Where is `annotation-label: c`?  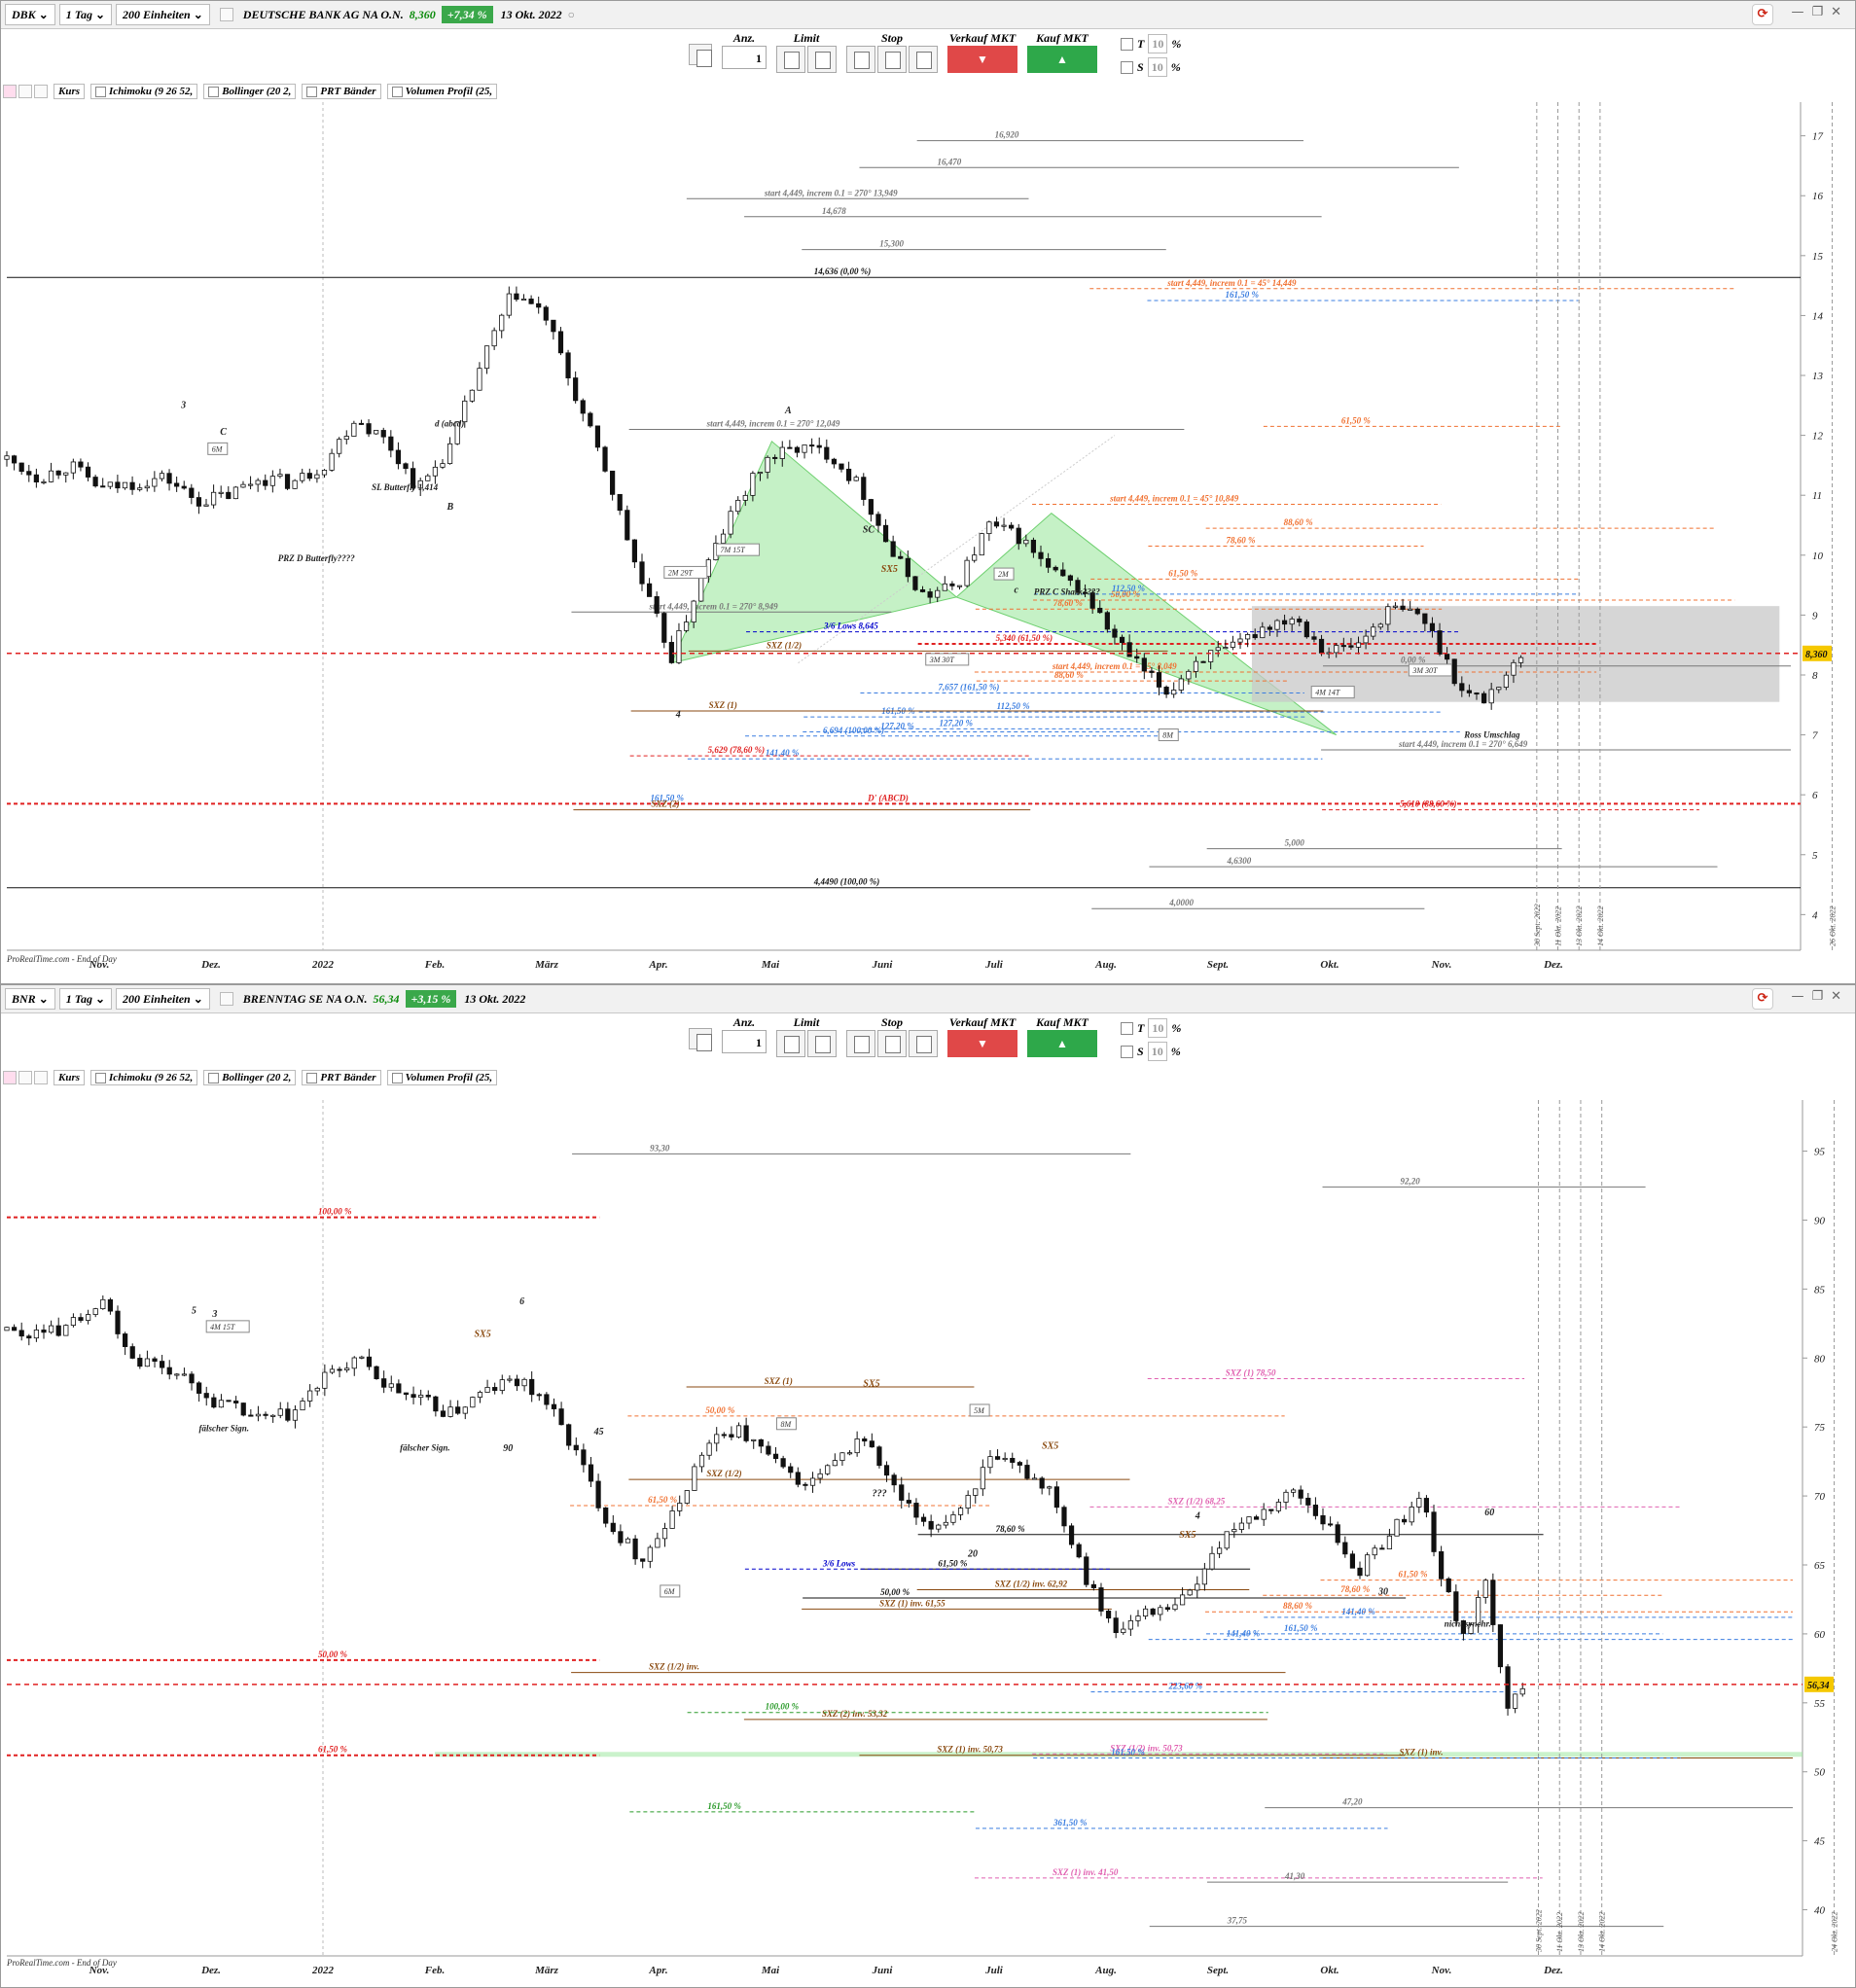
annotation-label: c is located at coordinates (1017, 591).